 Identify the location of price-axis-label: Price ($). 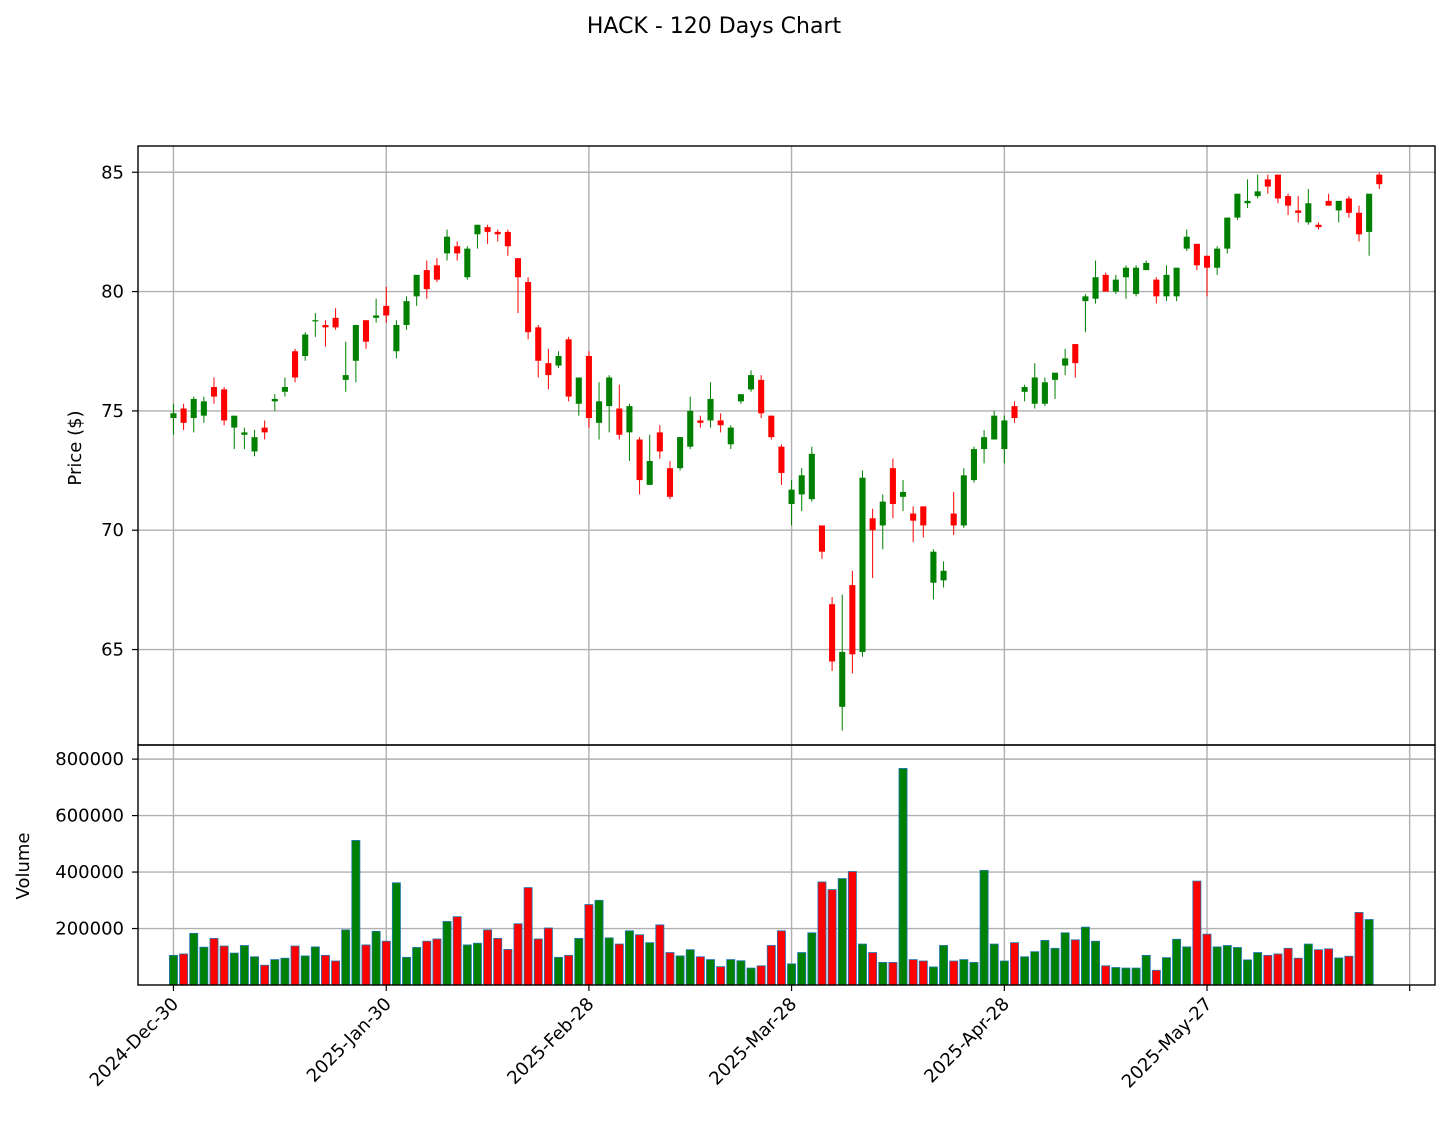
(75, 447).